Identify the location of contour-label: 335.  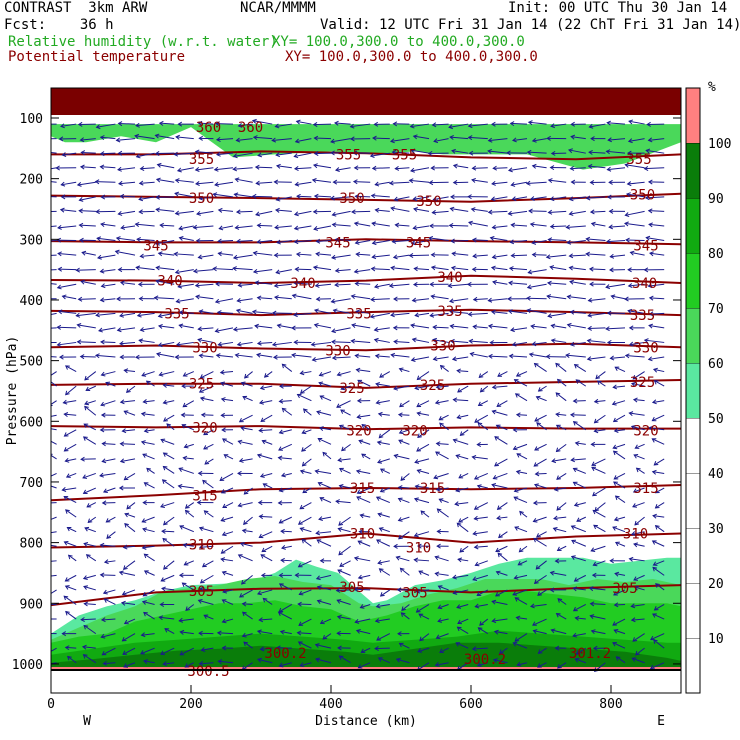
(449, 312).